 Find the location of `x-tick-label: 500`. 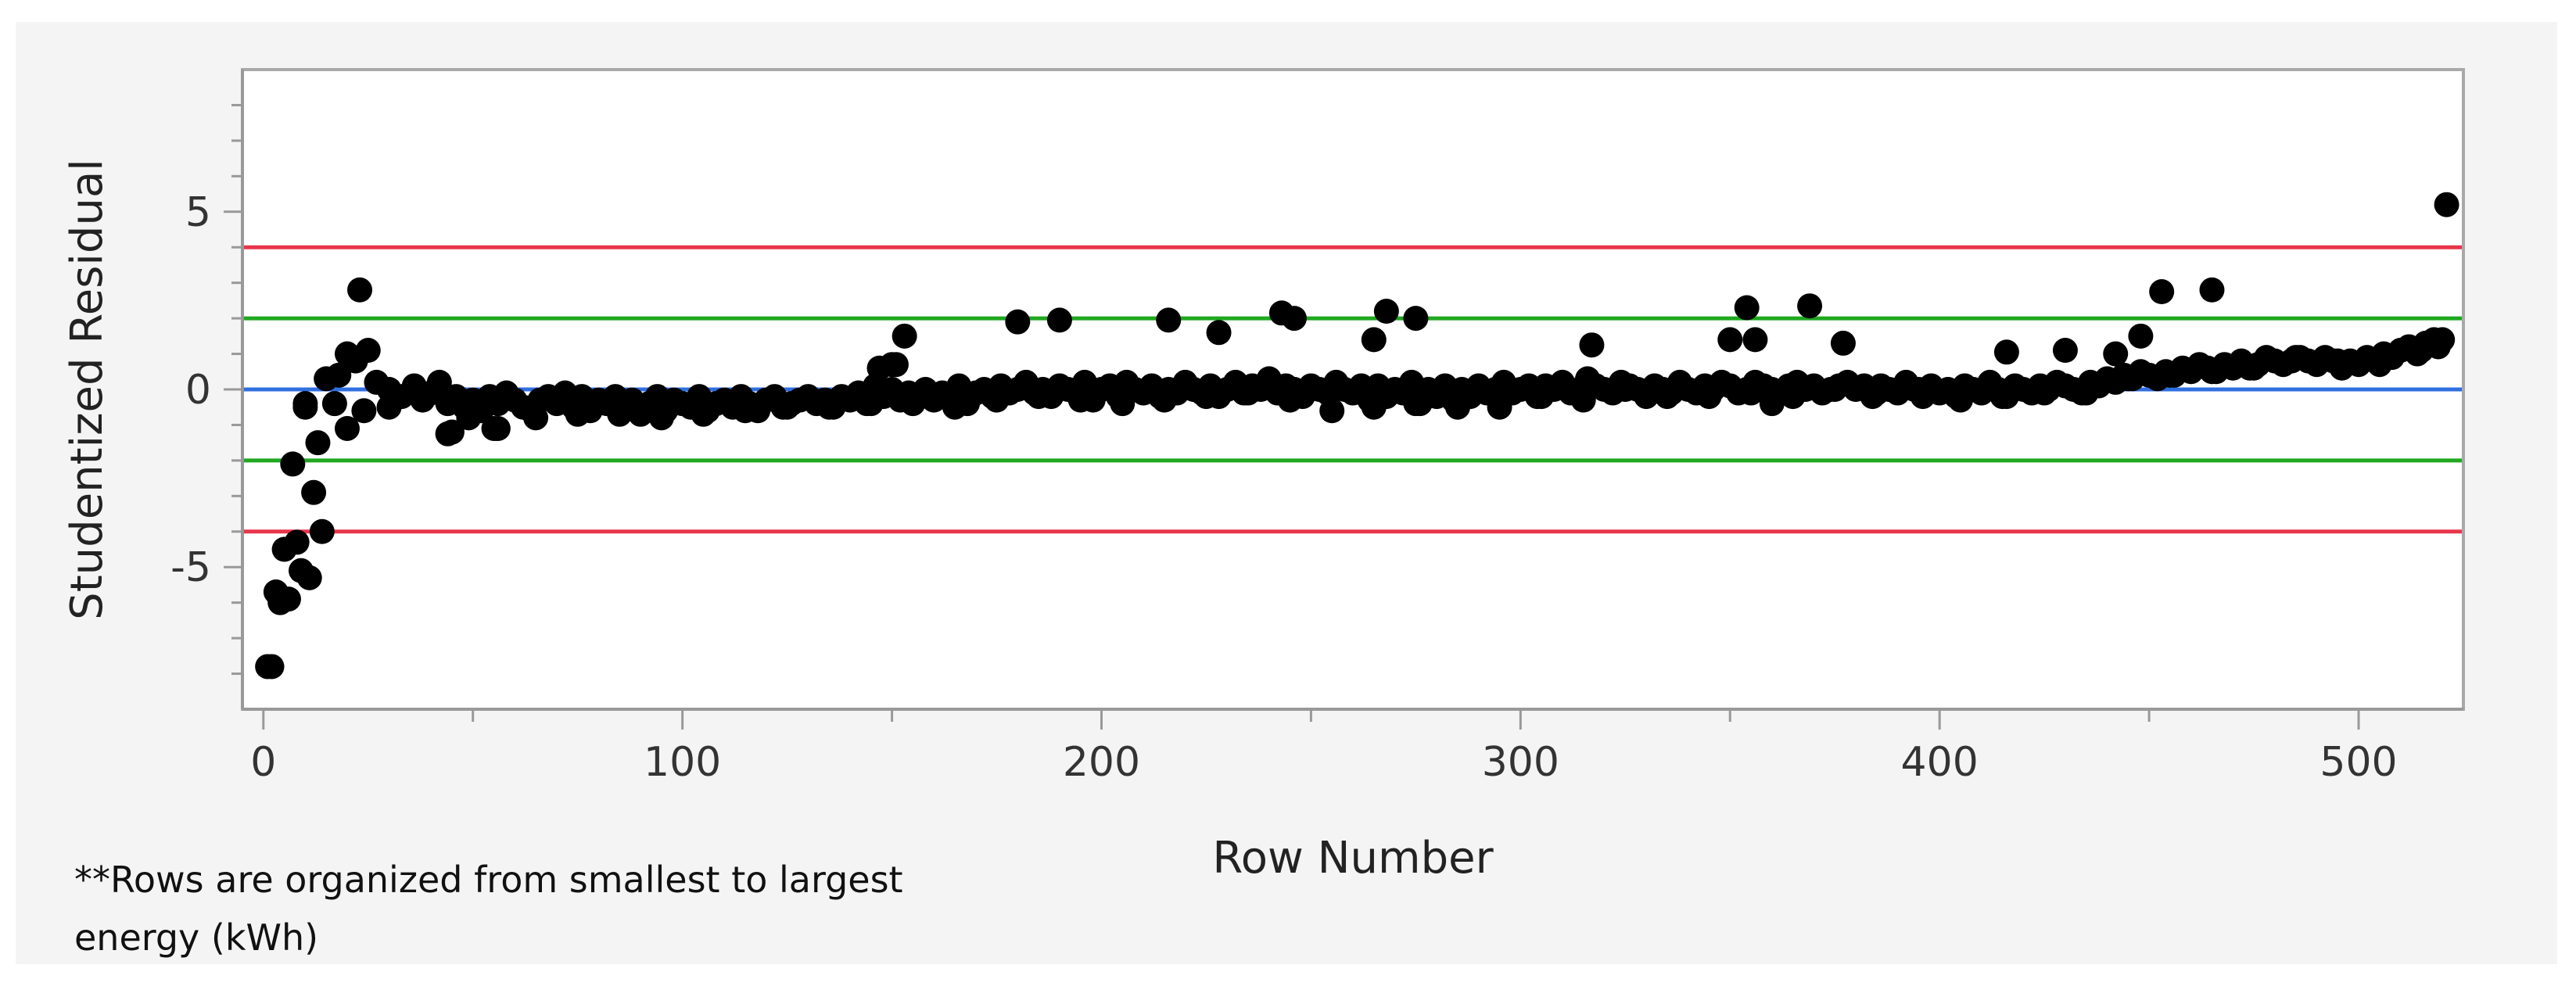

x-tick-label: 500 is located at coordinates (2358, 763).